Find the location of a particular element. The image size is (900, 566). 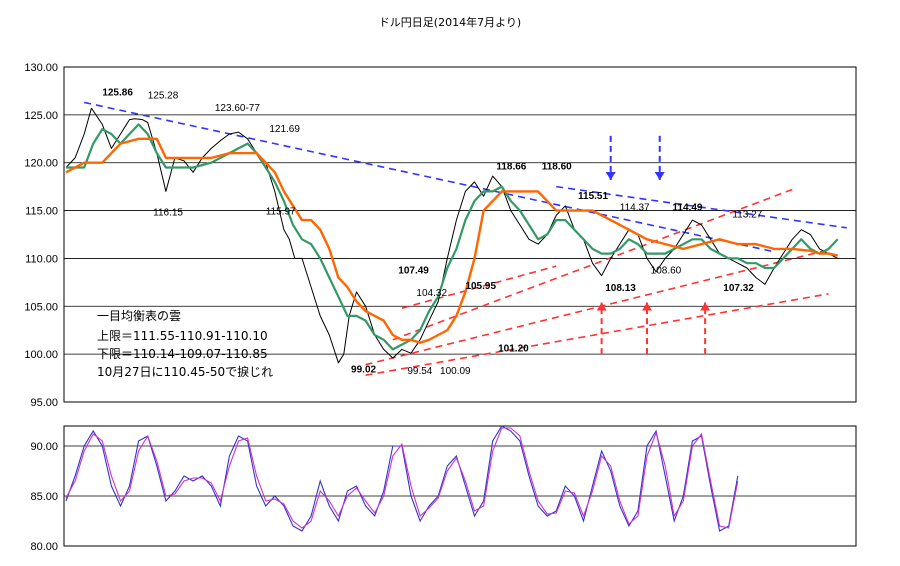

y-tick-label: 110.00 is located at coordinates (41, 259).